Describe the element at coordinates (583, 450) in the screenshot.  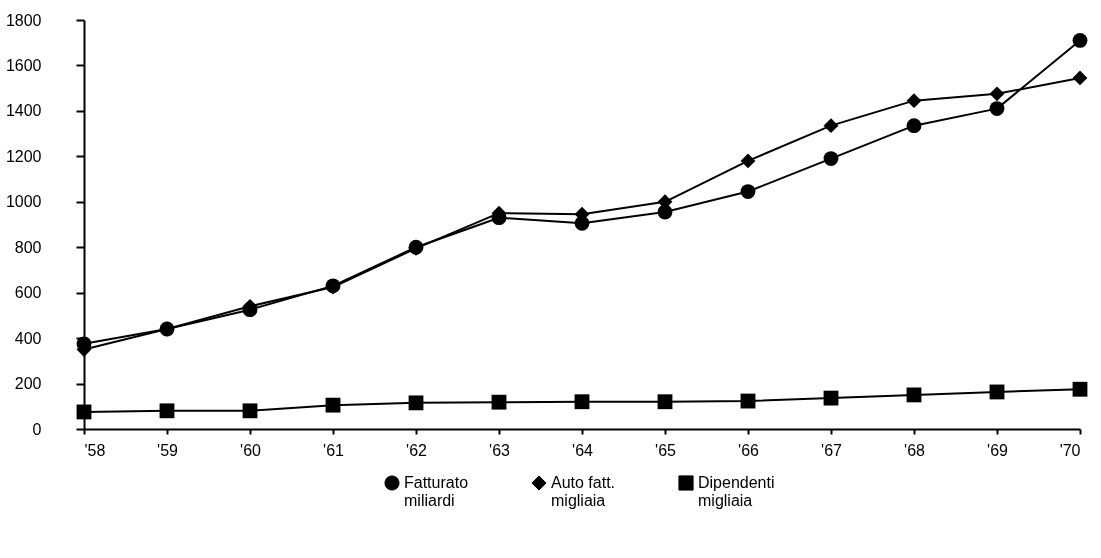
I see `x-tick-label: '64` at that location.